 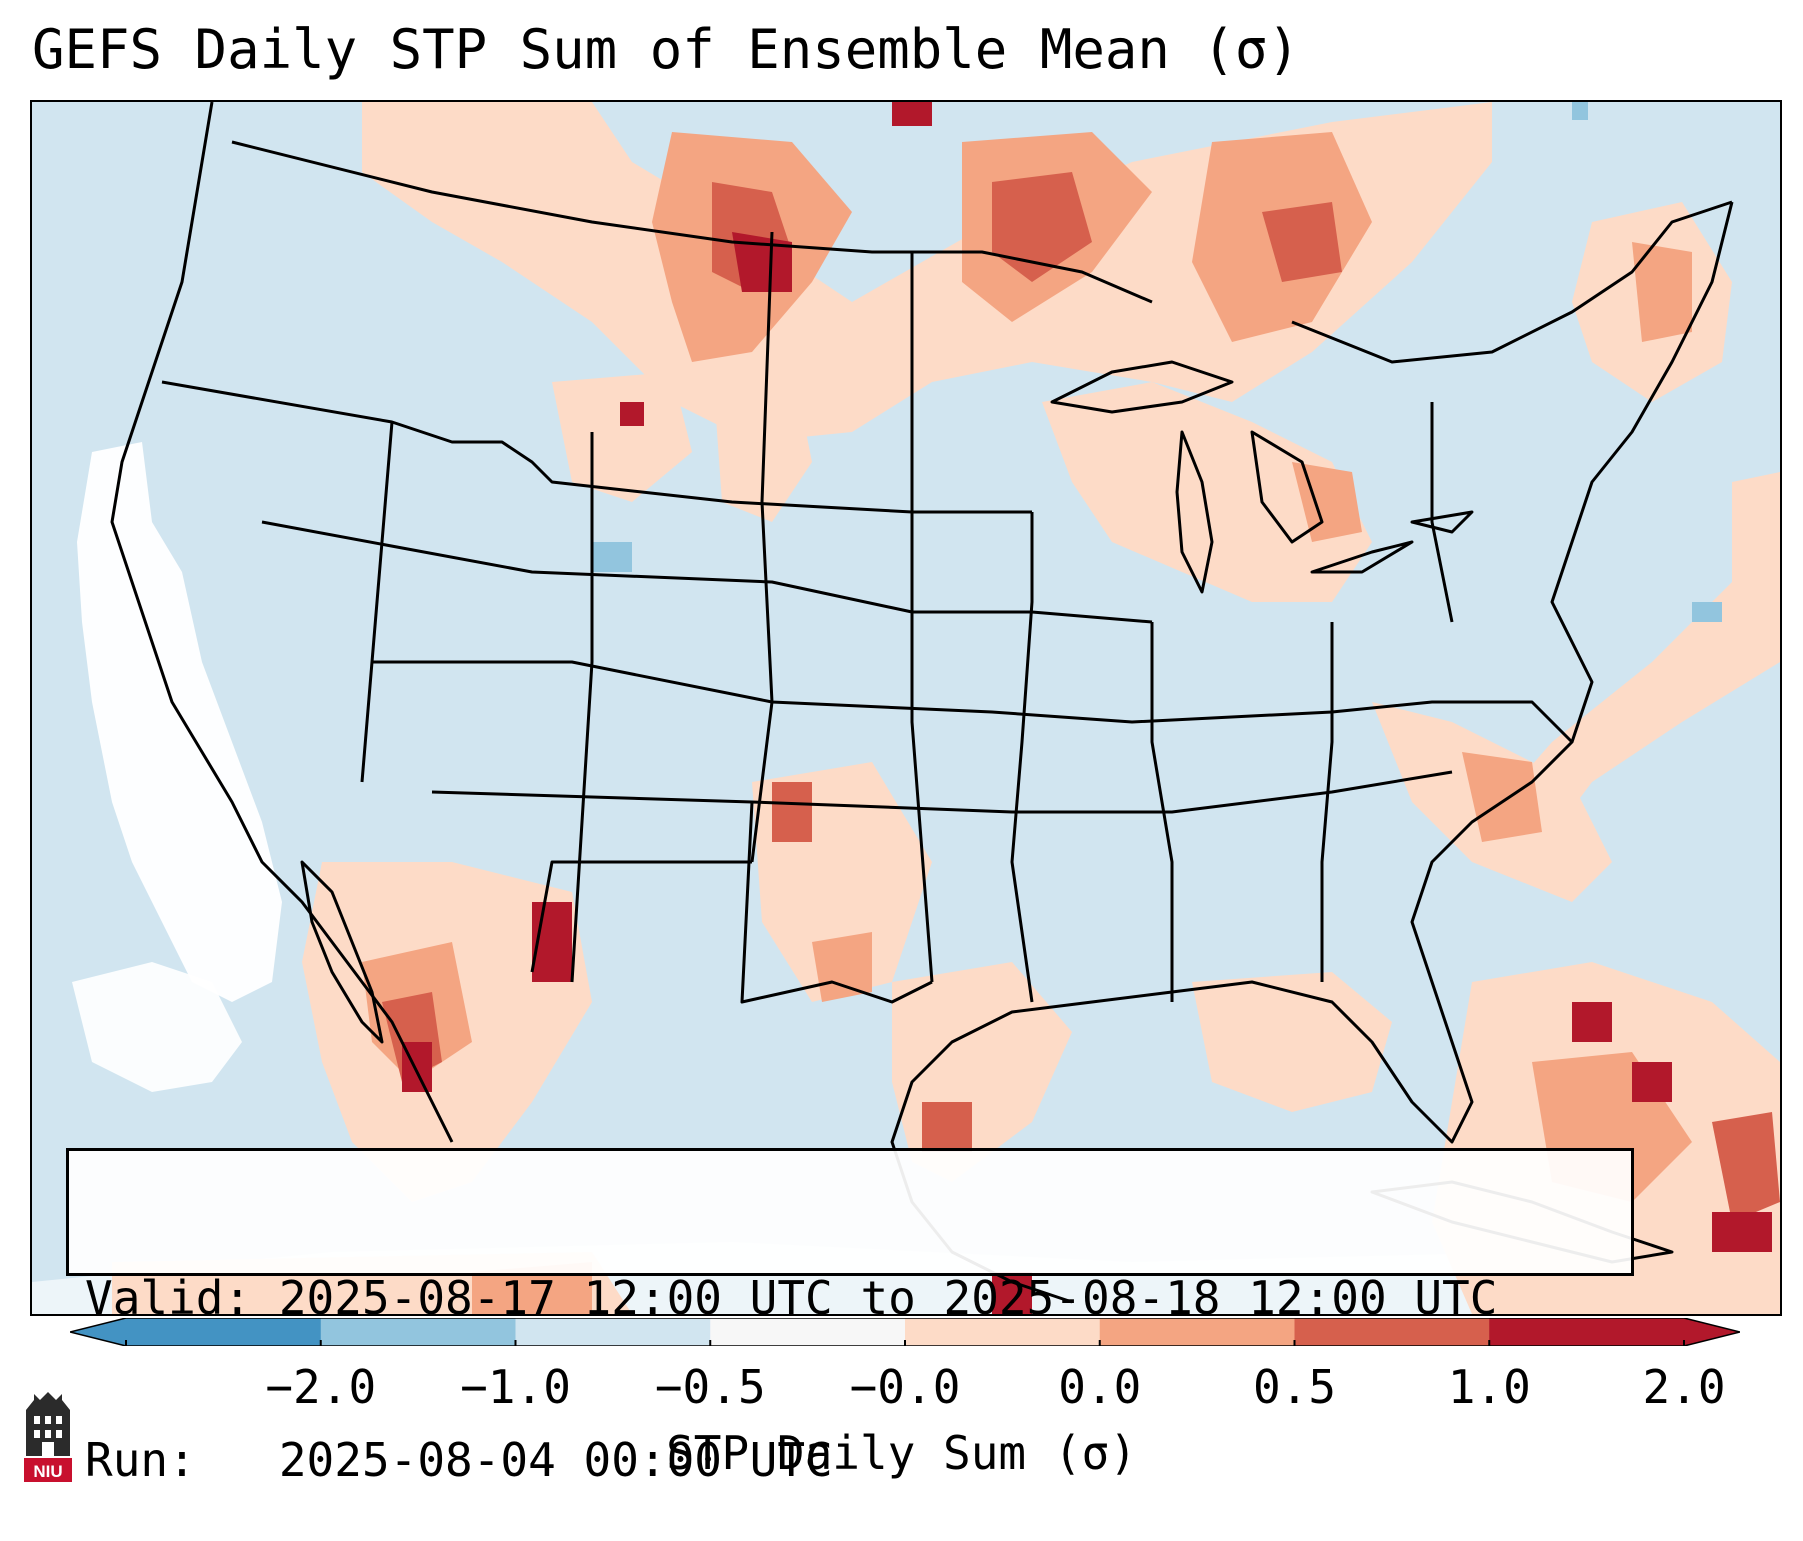 What do you see at coordinates (905, 1387) in the screenshot?
I see `colorbar-tick-label: −0.0` at bounding box center [905, 1387].